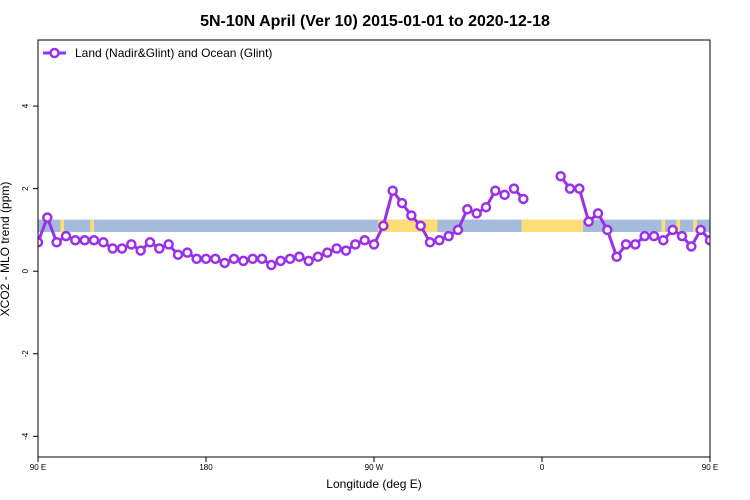 This screenshot has height=500, width=750. Describe the element at coordinates (6, 249) in the screenshot. I see `y-axis-label: XCO2 - MLO trend (ppm)` at that location.